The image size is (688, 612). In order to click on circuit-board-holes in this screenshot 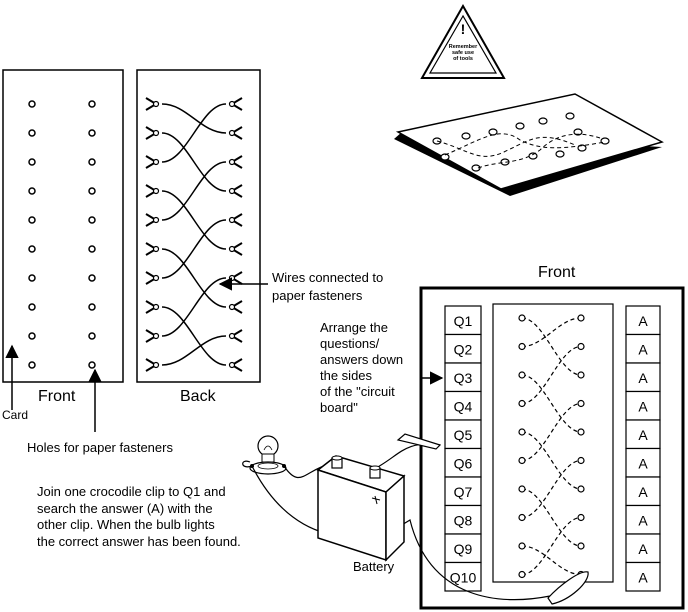, I will do `click(551, 446)`.